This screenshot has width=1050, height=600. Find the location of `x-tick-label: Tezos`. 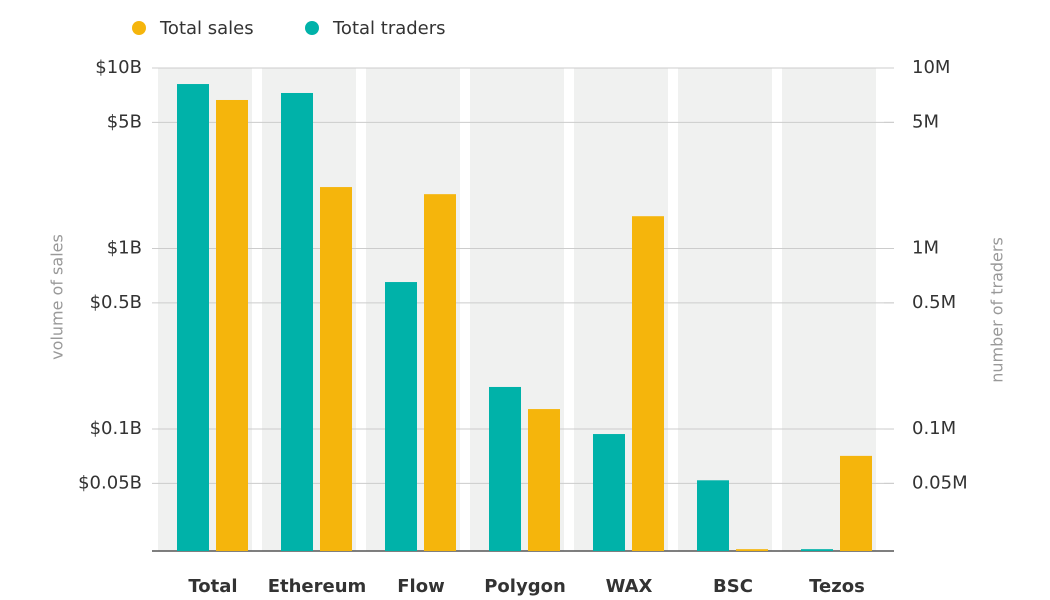

x-tick-label: Tezos is located at coordinates (837, 586).